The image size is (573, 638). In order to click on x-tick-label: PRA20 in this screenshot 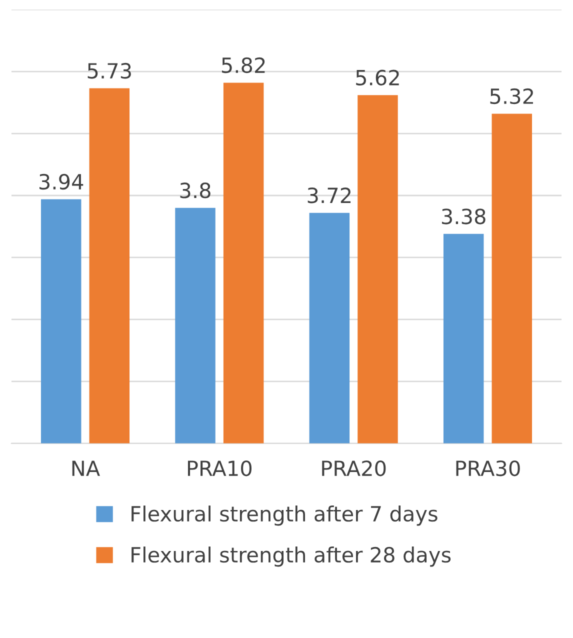, I will do `click(354, 468)`.